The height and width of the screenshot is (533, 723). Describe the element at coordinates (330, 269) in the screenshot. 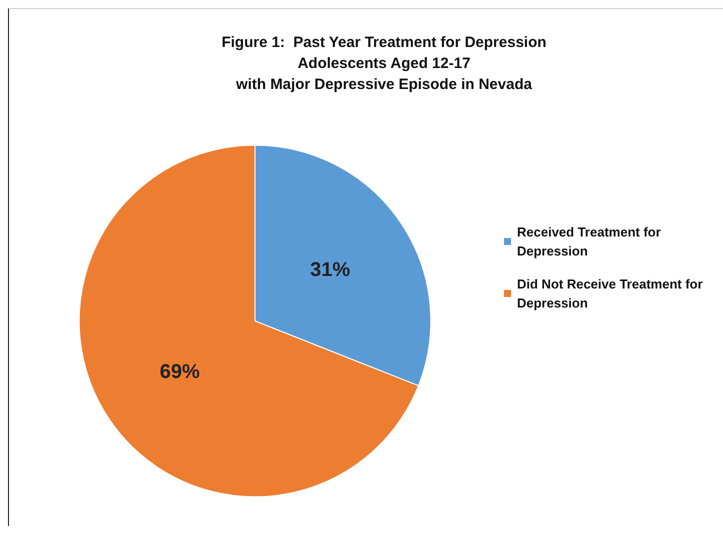

I see `data-label: 31%` at that location.